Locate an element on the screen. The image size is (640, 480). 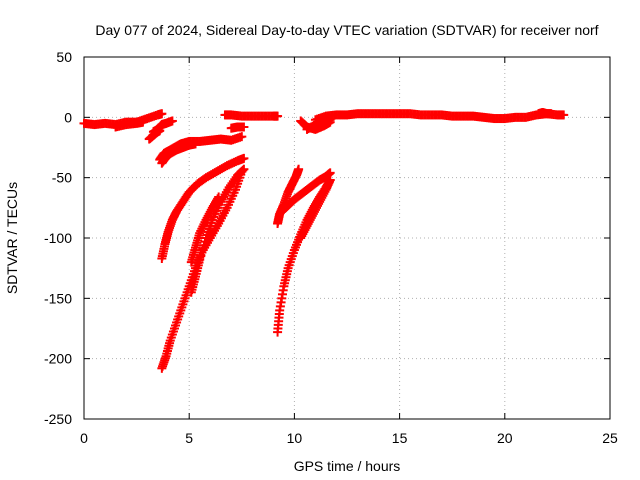
y-tick-label: 50 is located at coordinates (64, 57).